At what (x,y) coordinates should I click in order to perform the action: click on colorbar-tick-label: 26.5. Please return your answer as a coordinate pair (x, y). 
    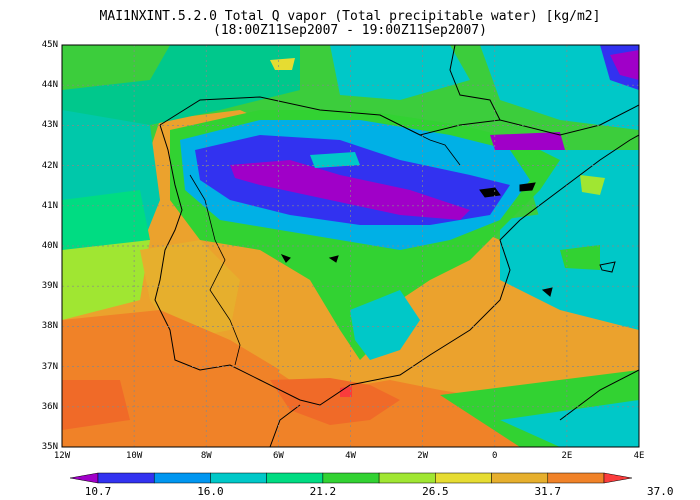
    Looking at the image, I should click on (435, 491).